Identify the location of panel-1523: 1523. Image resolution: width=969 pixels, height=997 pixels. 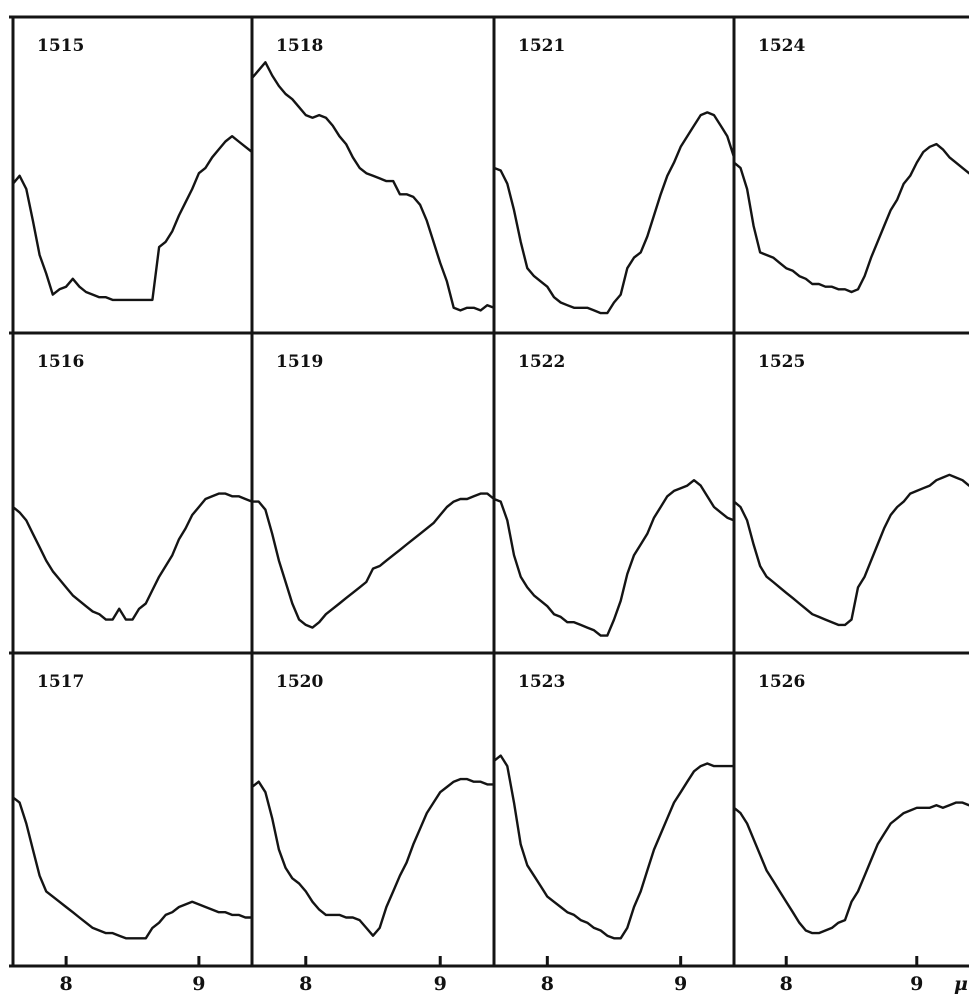
(614, 806).